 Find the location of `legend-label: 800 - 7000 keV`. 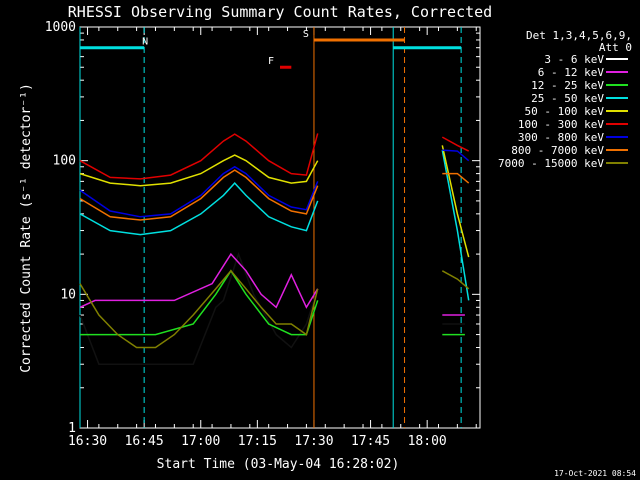

legend-label: 800 - 7000 keV is located at coordinates (557, 150).